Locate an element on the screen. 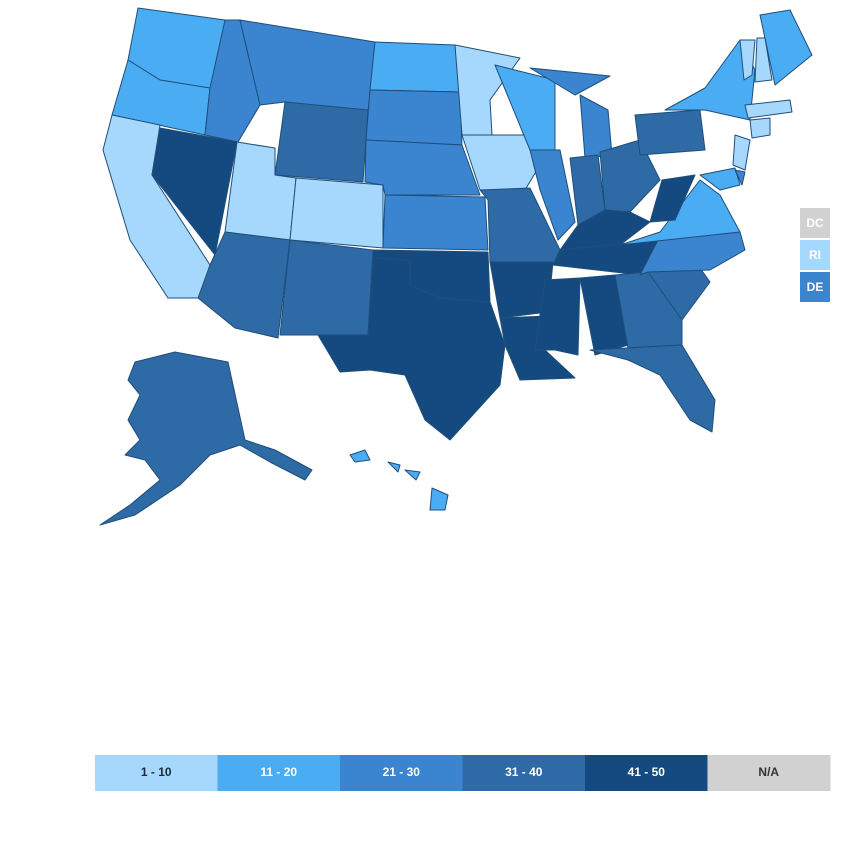  small-state-label: DC is located at coordinates (815, 223).